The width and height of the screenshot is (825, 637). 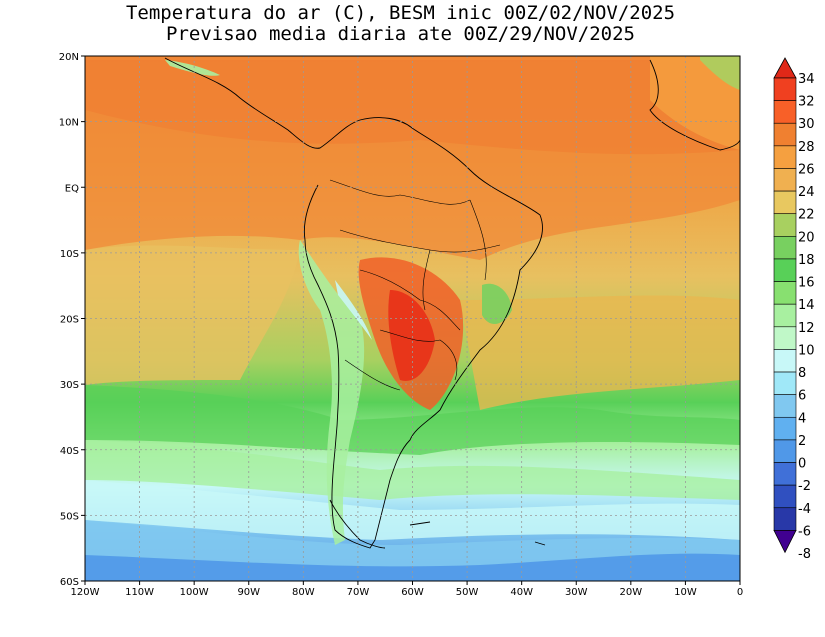 What do you see at coordinates (415, 285) in the screenshot?
I see `country-borders` at bounding box center [415, 285].